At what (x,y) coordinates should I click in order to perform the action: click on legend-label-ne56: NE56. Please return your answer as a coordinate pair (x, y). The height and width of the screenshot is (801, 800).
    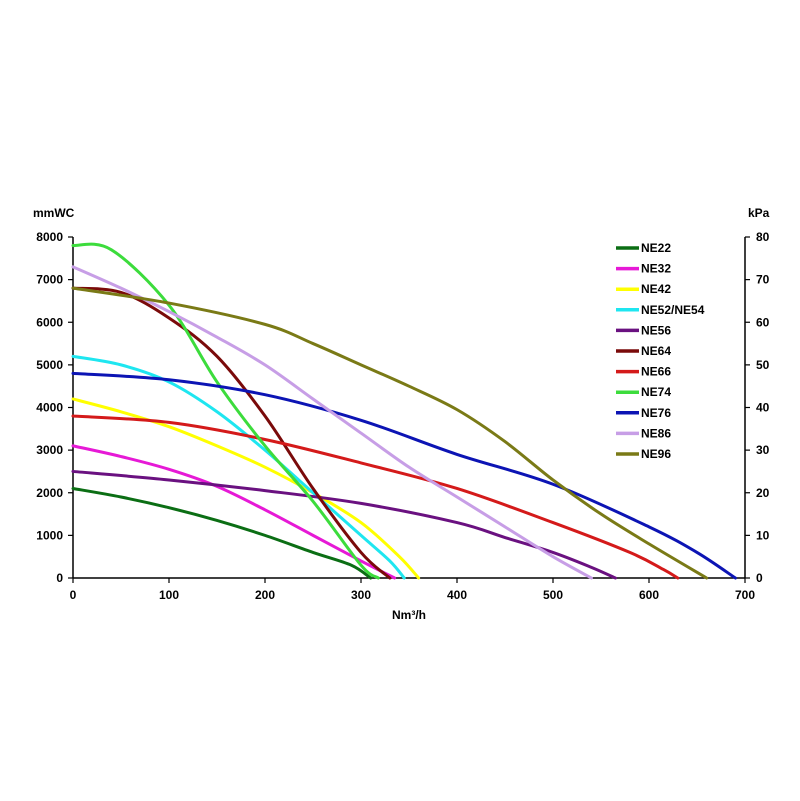
    Looking at the image, I should click on (656, 330).